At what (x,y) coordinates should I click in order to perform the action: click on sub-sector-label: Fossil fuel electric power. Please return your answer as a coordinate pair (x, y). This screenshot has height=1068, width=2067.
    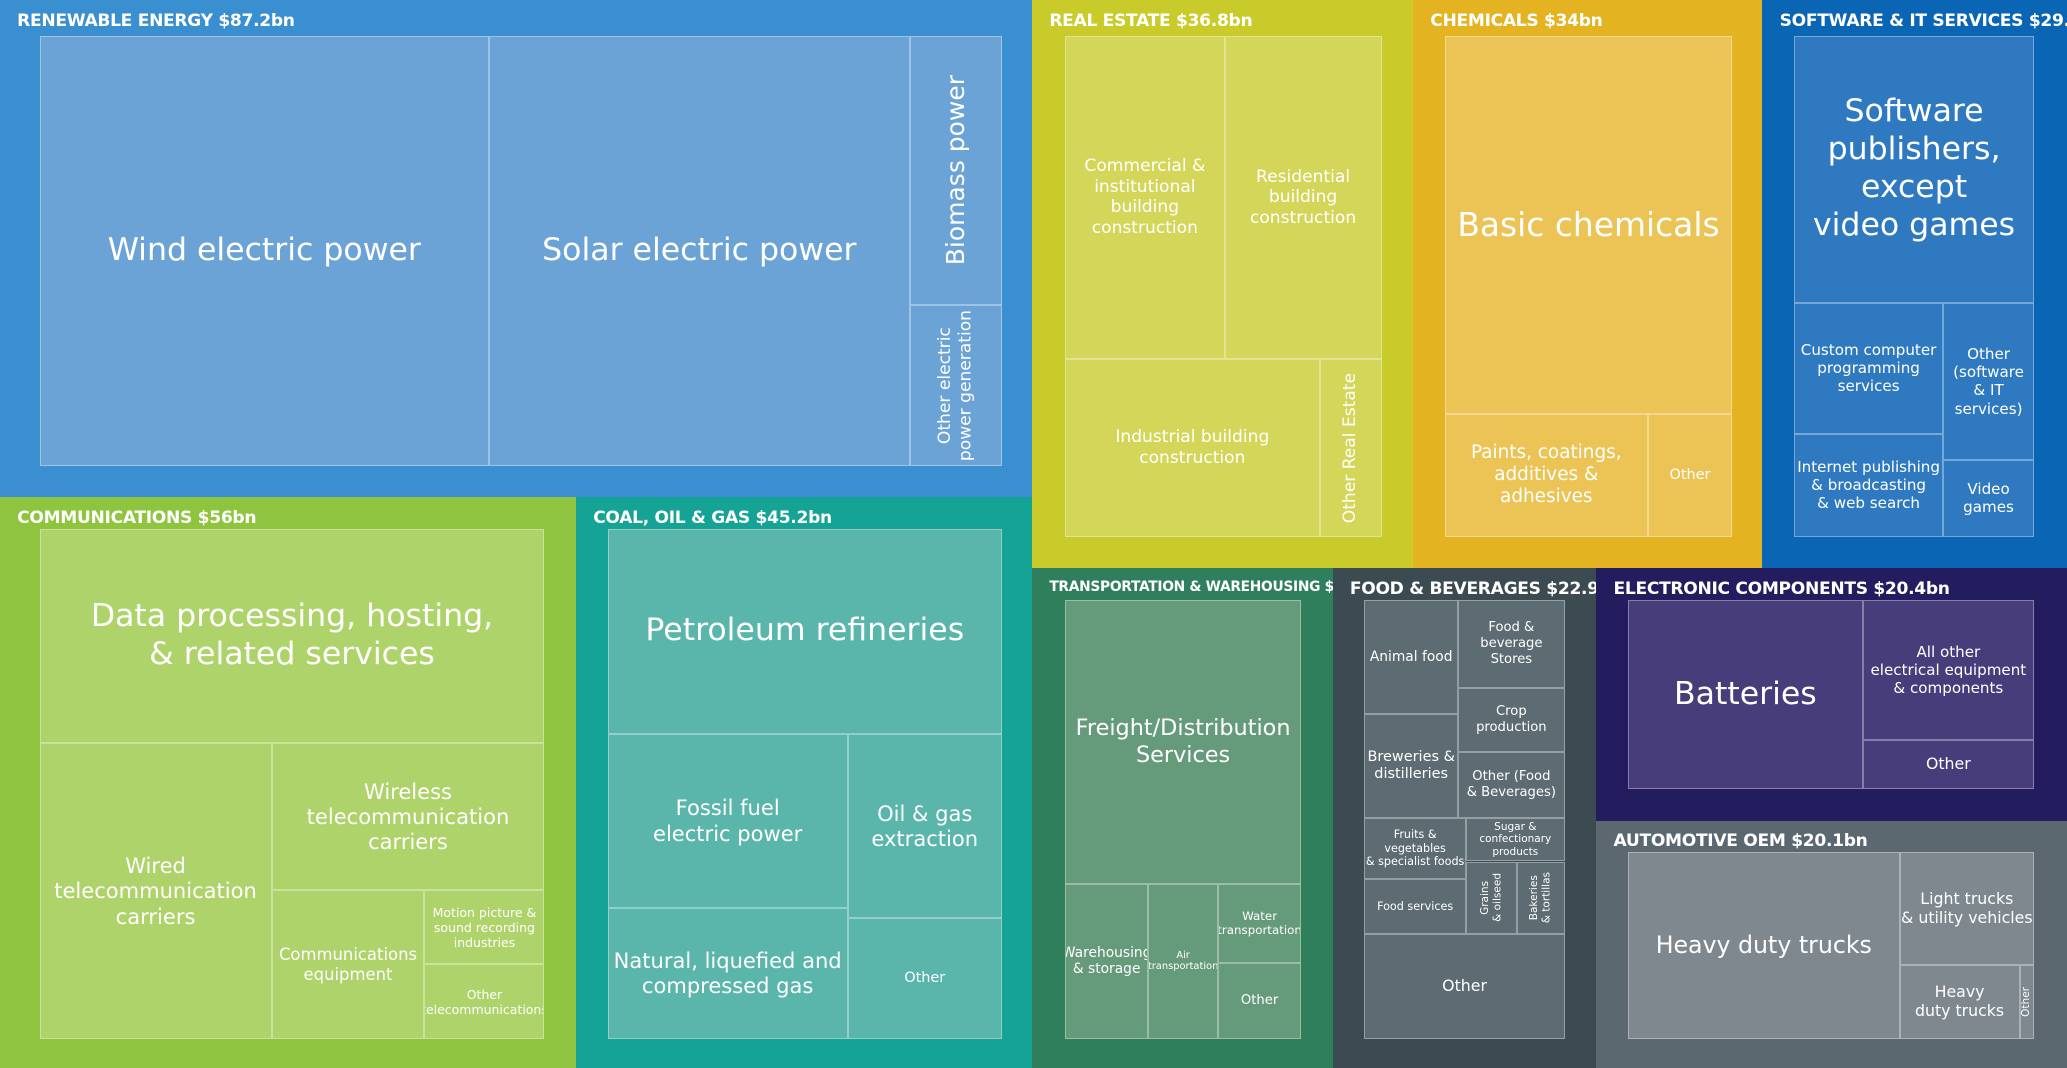
    Looking at the image, I should click on (728, 820).